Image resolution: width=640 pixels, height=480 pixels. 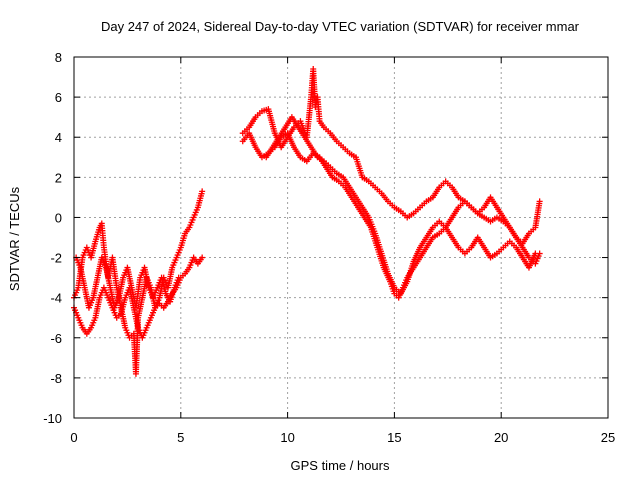 I want to click on y-tick-label: 0, so click(x=58, y=217).